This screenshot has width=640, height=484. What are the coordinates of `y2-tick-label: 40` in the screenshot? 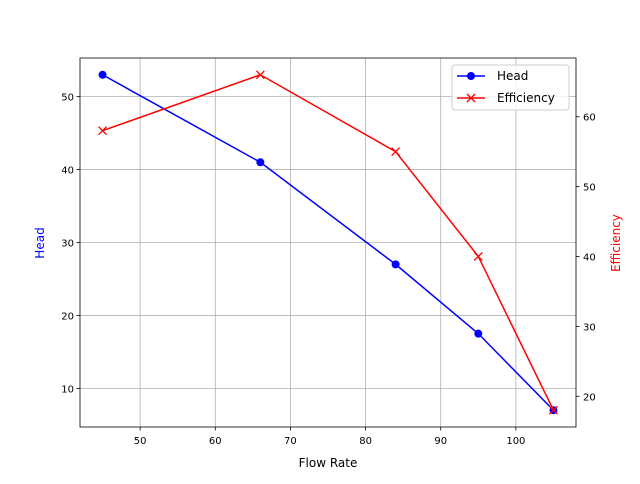 It's located at (589, 257).